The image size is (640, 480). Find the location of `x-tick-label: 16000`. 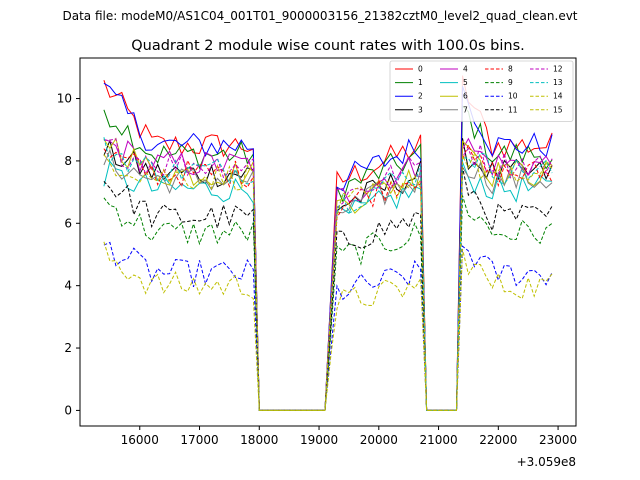

x-tick-label: 16000 is located at coordinates (140, 440).